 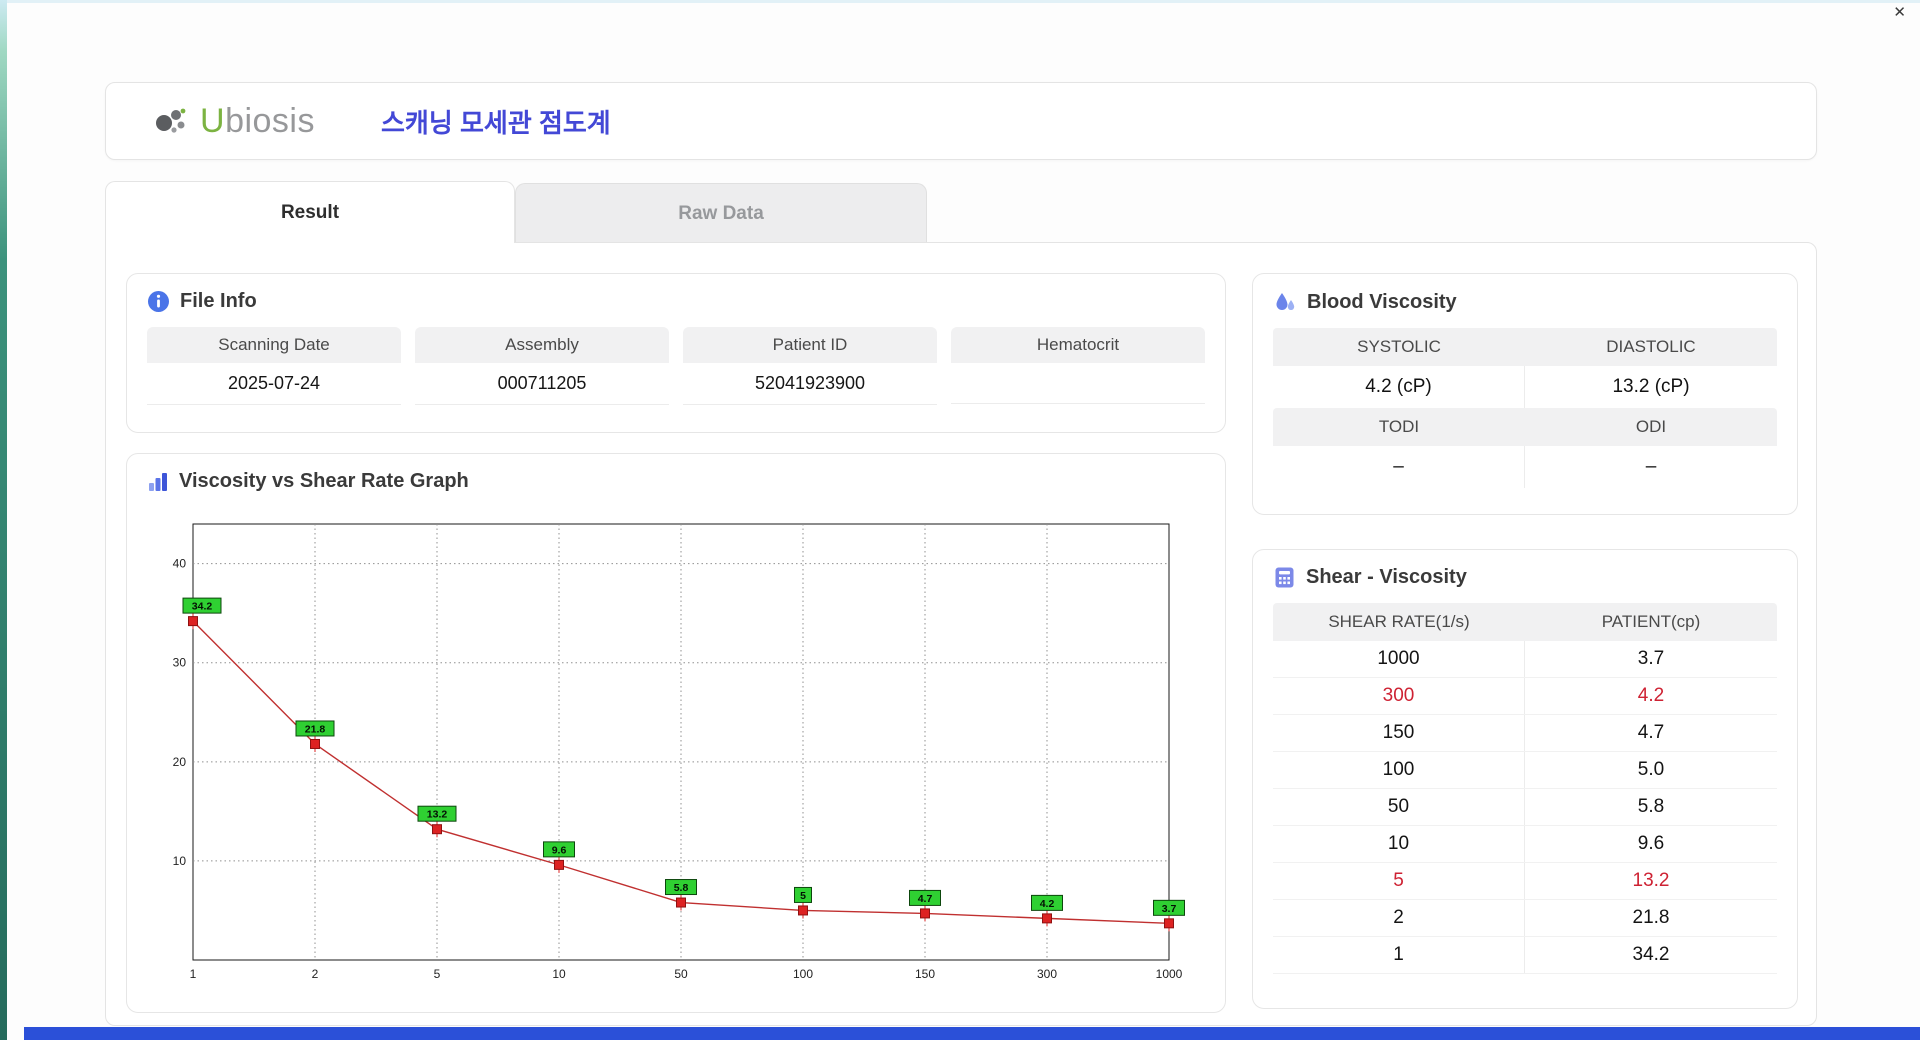 I want to click on shear-viscosity-title: Shear - Viscosity, so click(x=1386, y=577).